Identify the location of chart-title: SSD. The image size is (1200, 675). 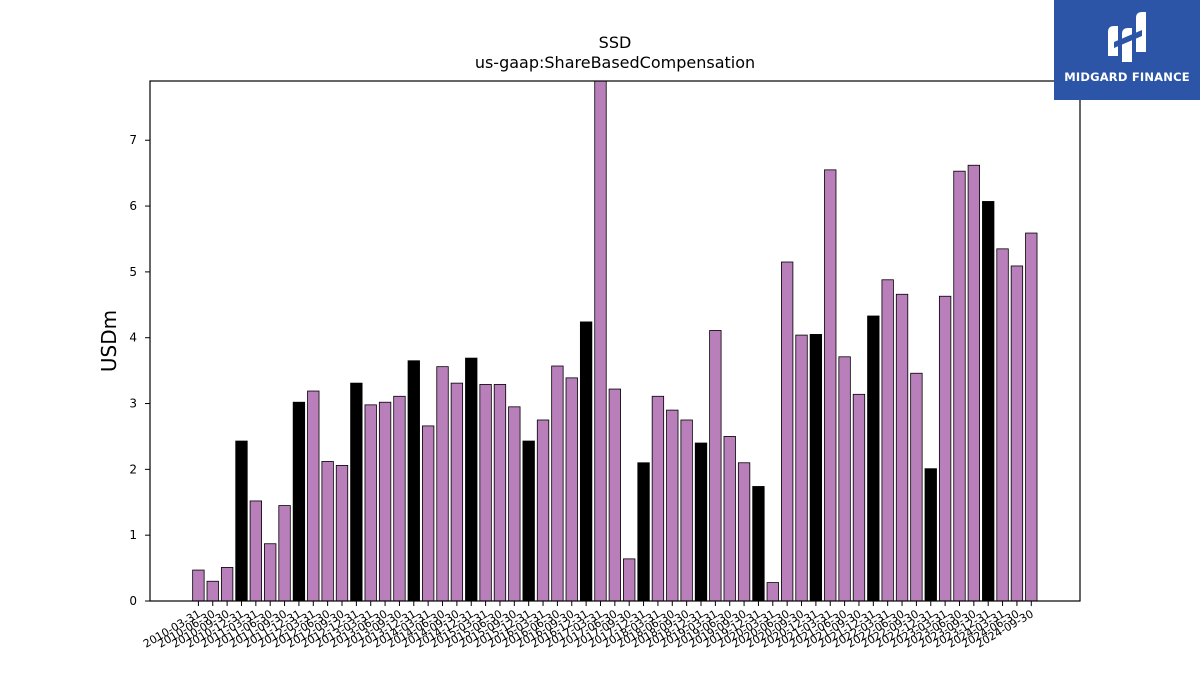
(615, 42).